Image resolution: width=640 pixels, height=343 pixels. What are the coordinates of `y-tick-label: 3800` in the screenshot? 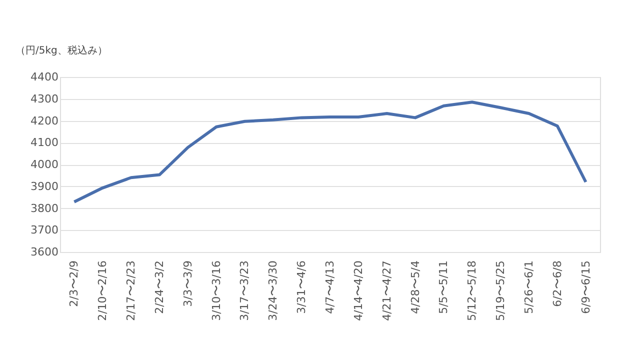 It's located at (44, 208).